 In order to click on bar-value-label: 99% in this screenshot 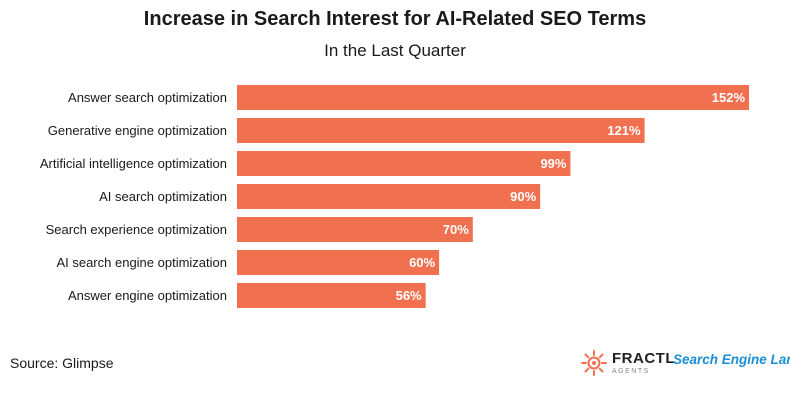, I will do `click(553, 163)`.